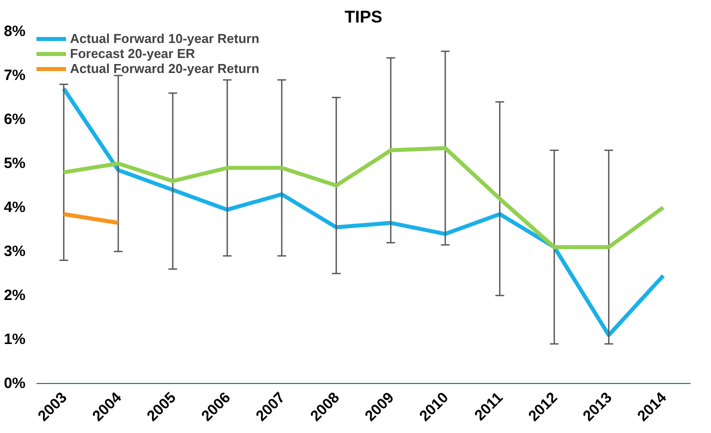 The image size is (711, 433). I want to click on y-tick-label: 1%, so click(15, 339).